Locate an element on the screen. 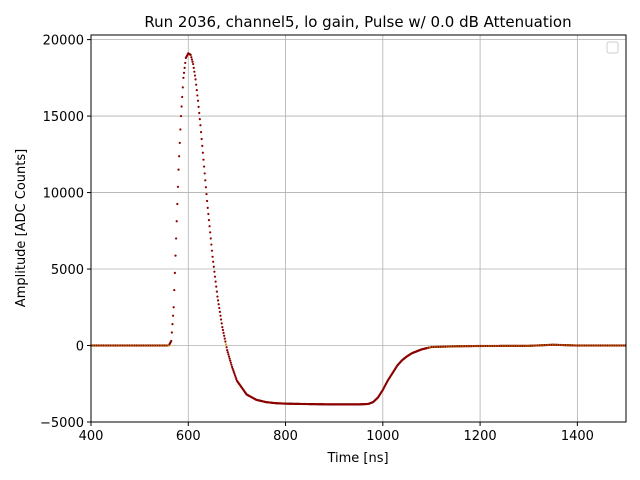 The width and height of the screenshot is (640, 480). y-tick-label: 15000 is located at coordinates (63, 117).